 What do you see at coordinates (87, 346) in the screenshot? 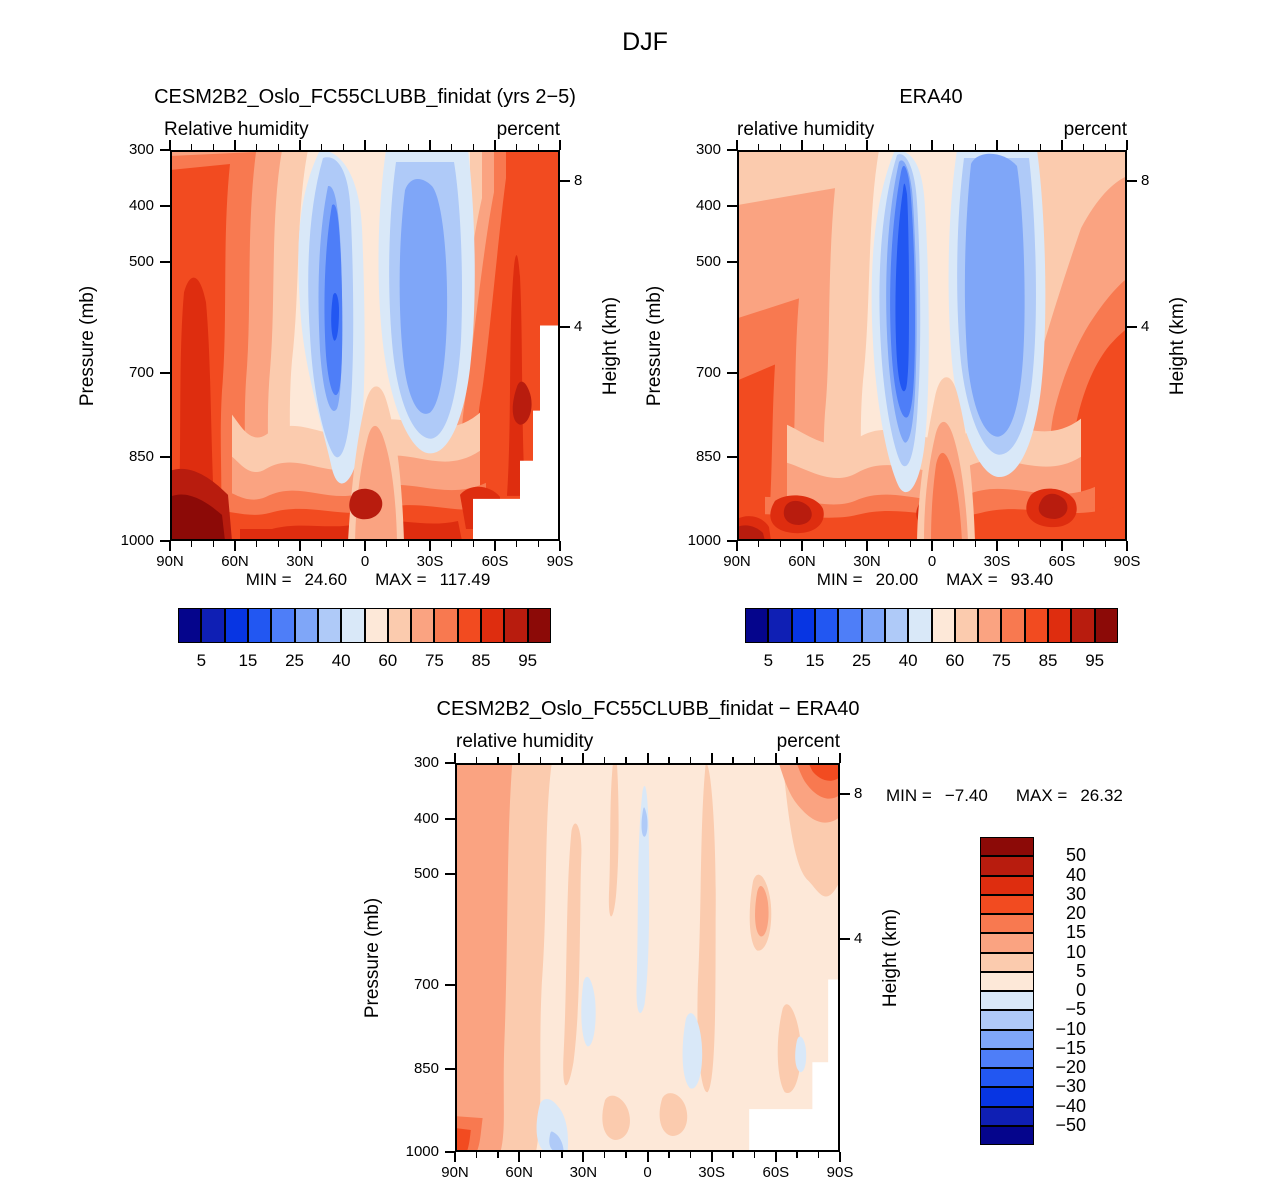
I see `pressure-axis-label-model: Pressure (mb)` at bounding box center [87, 346].